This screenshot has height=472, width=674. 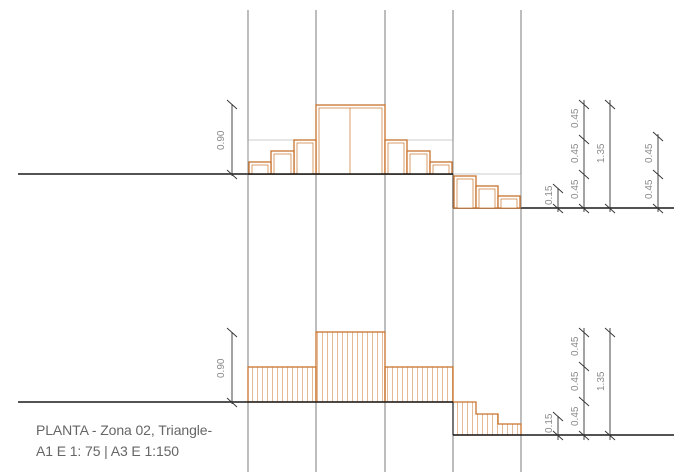 I want to click on lower-dim-small: 0.15, so click(x=549, y=423).